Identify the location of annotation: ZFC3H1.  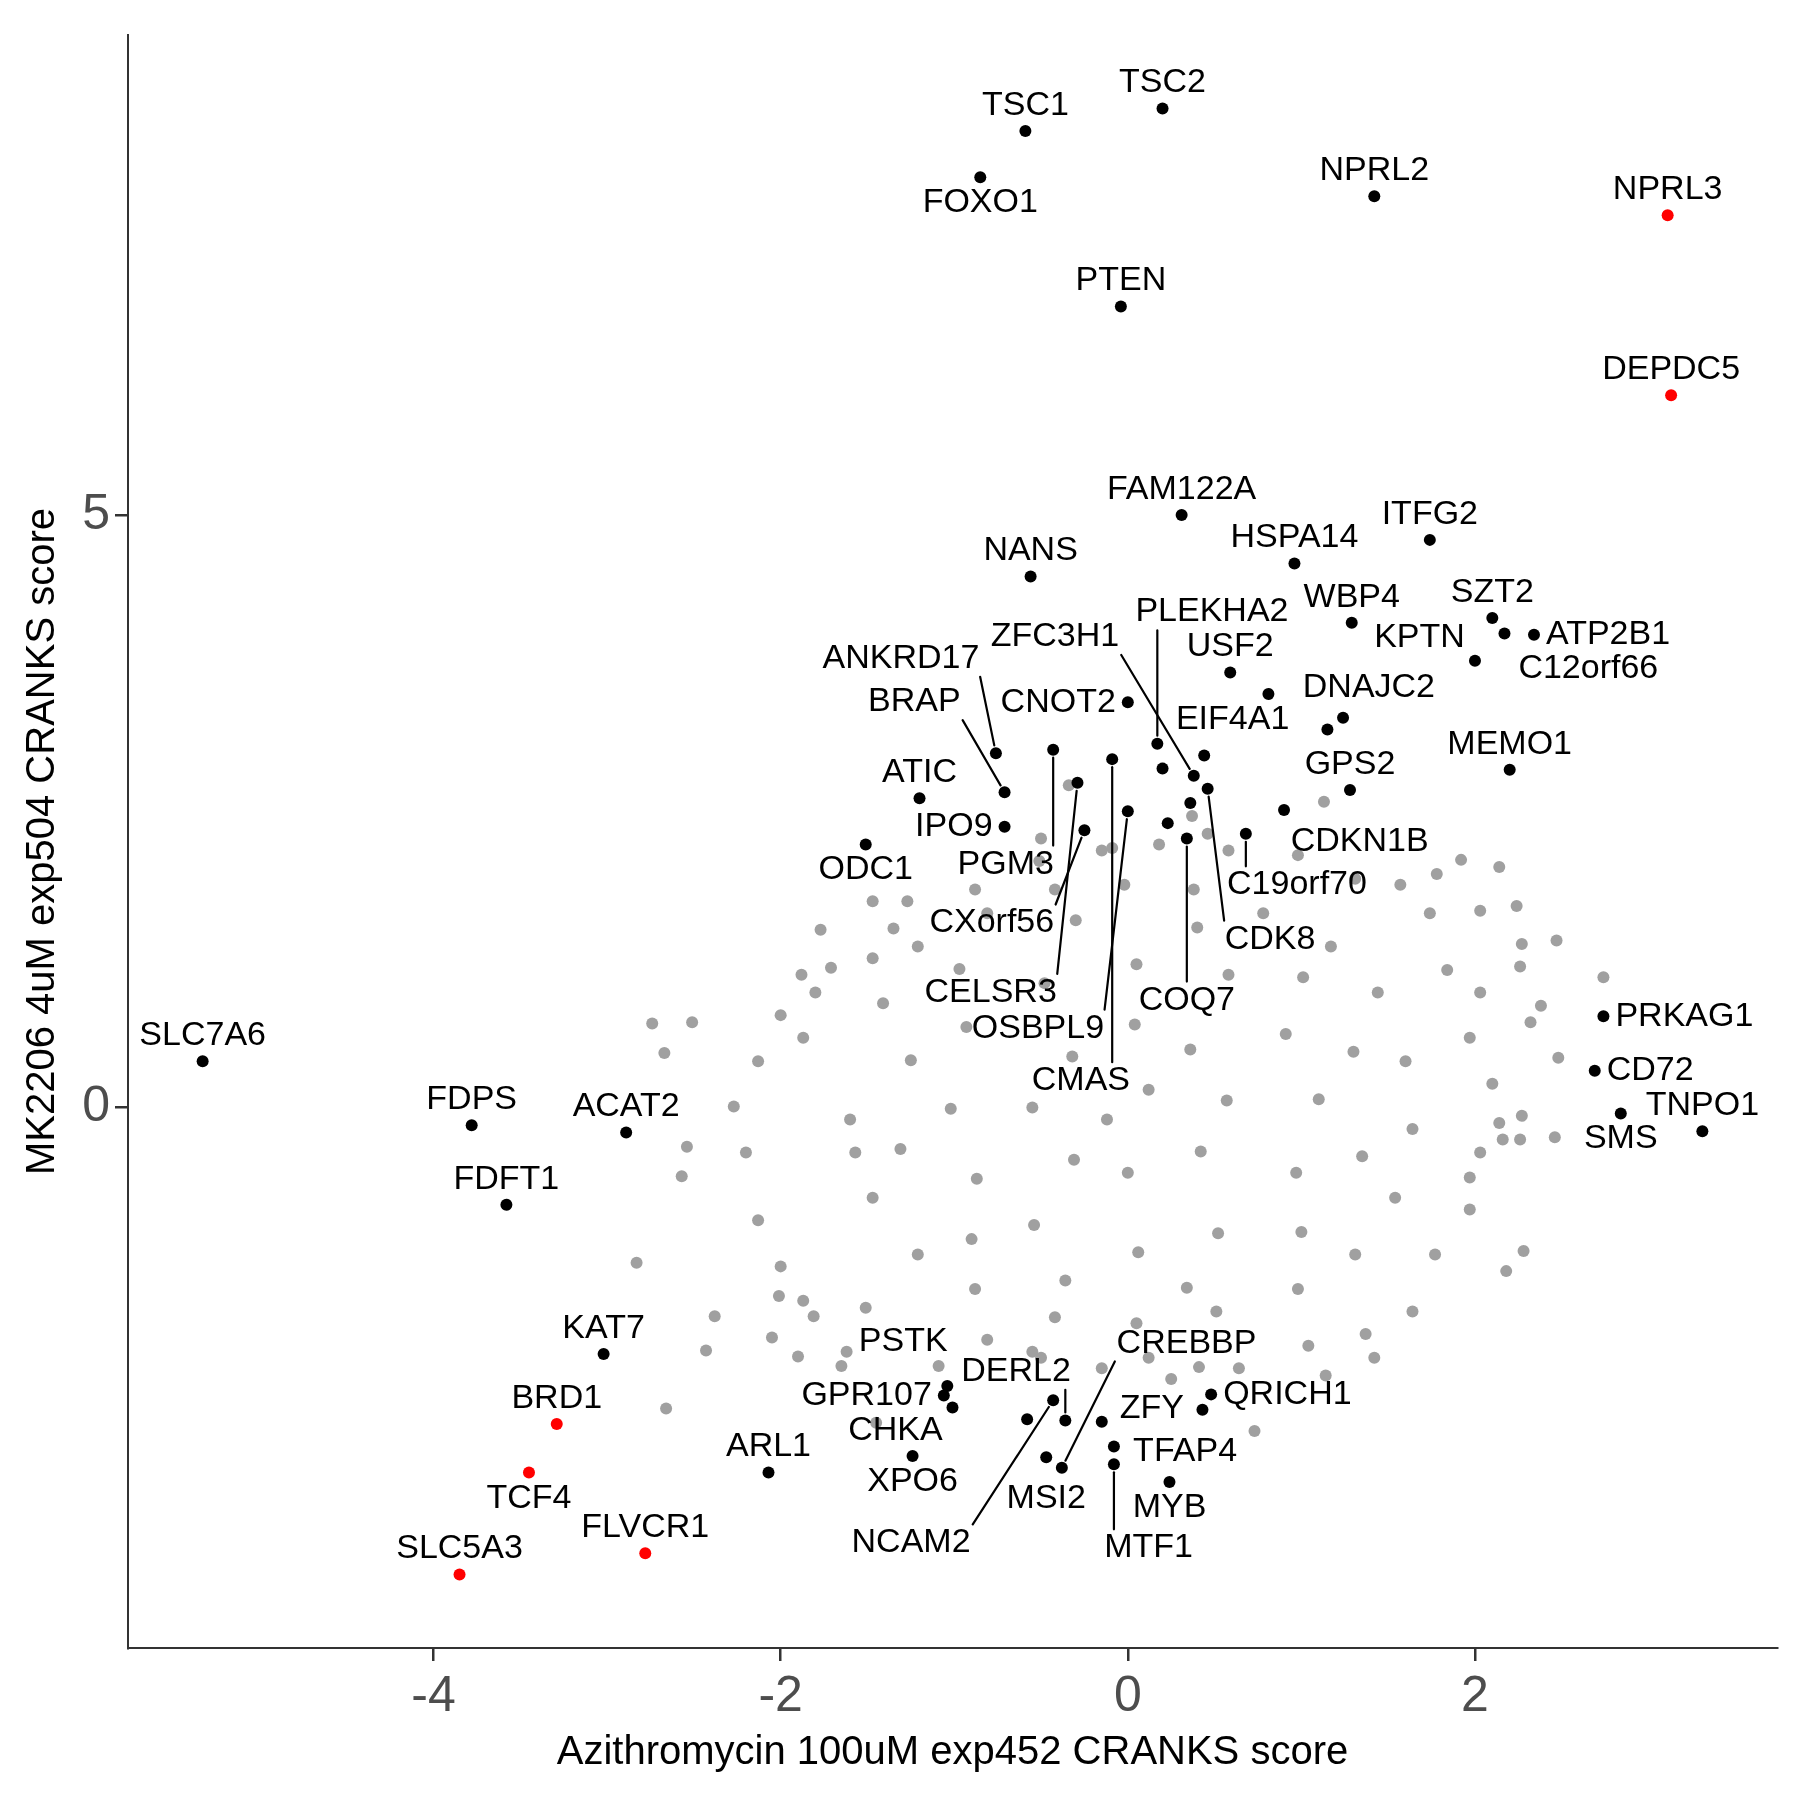
(1055, 634).